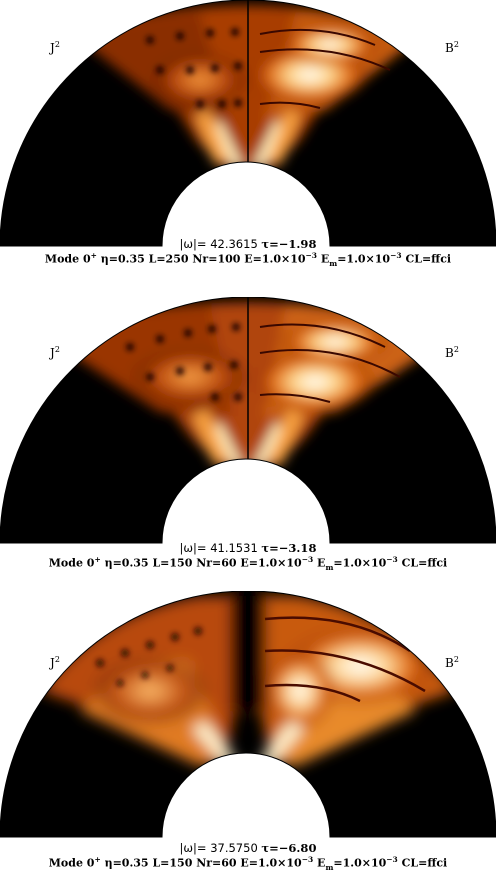  What do you see at coordinates (289, 848) in the screenshot?
I see `tau-value: τ=−6.80` at bounding box center [289, 848].